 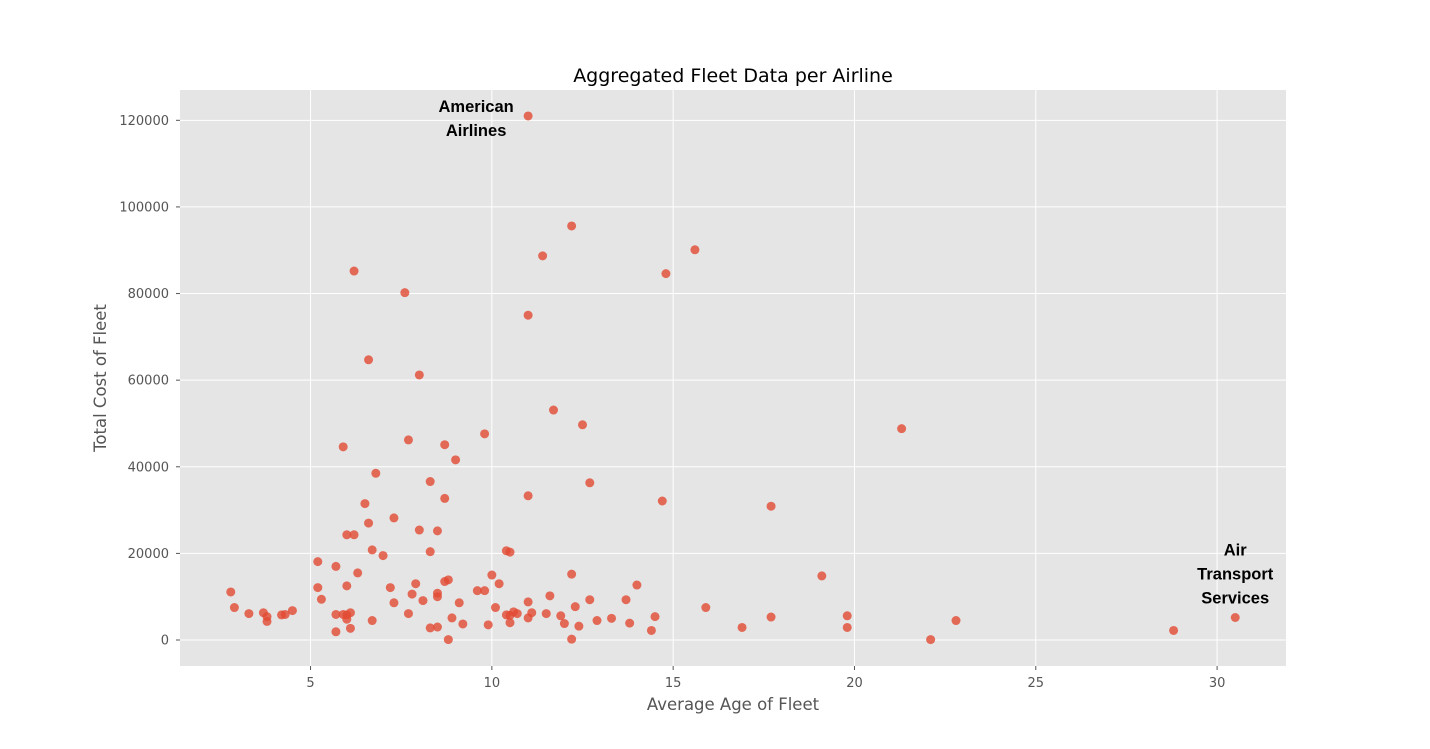 What do you see at coordinates (144, 121) in the screenshot?
I see `y-tick-label: 120000` at bounding box center [144, 121].